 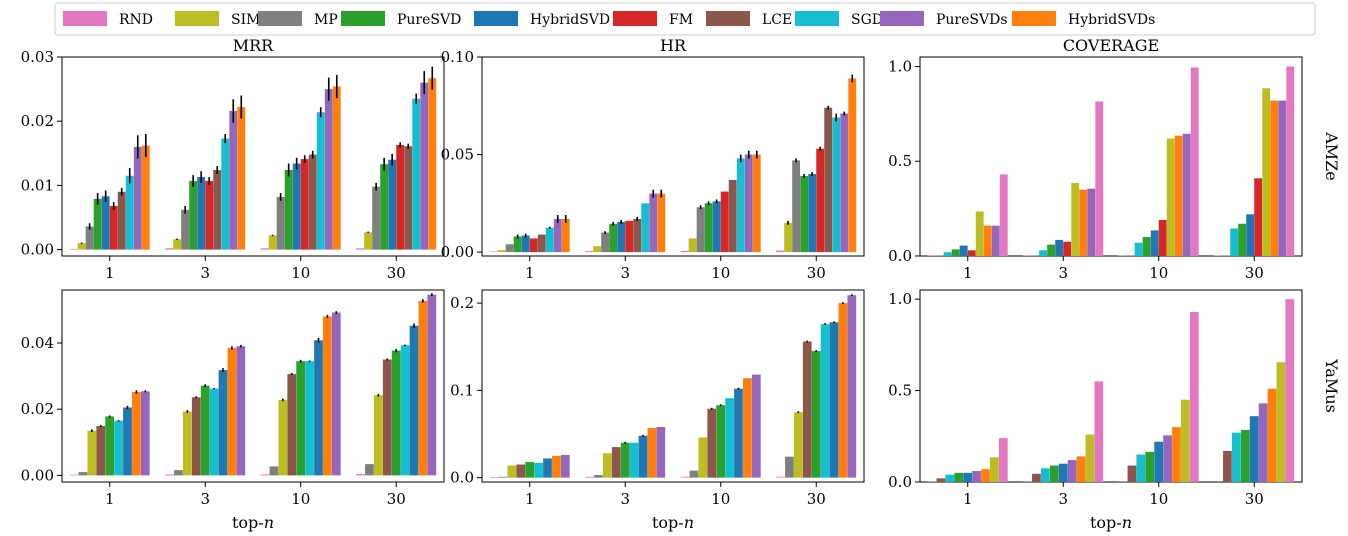 I want to click on bar-puresvds-top3, so click(x=1091, y=222).